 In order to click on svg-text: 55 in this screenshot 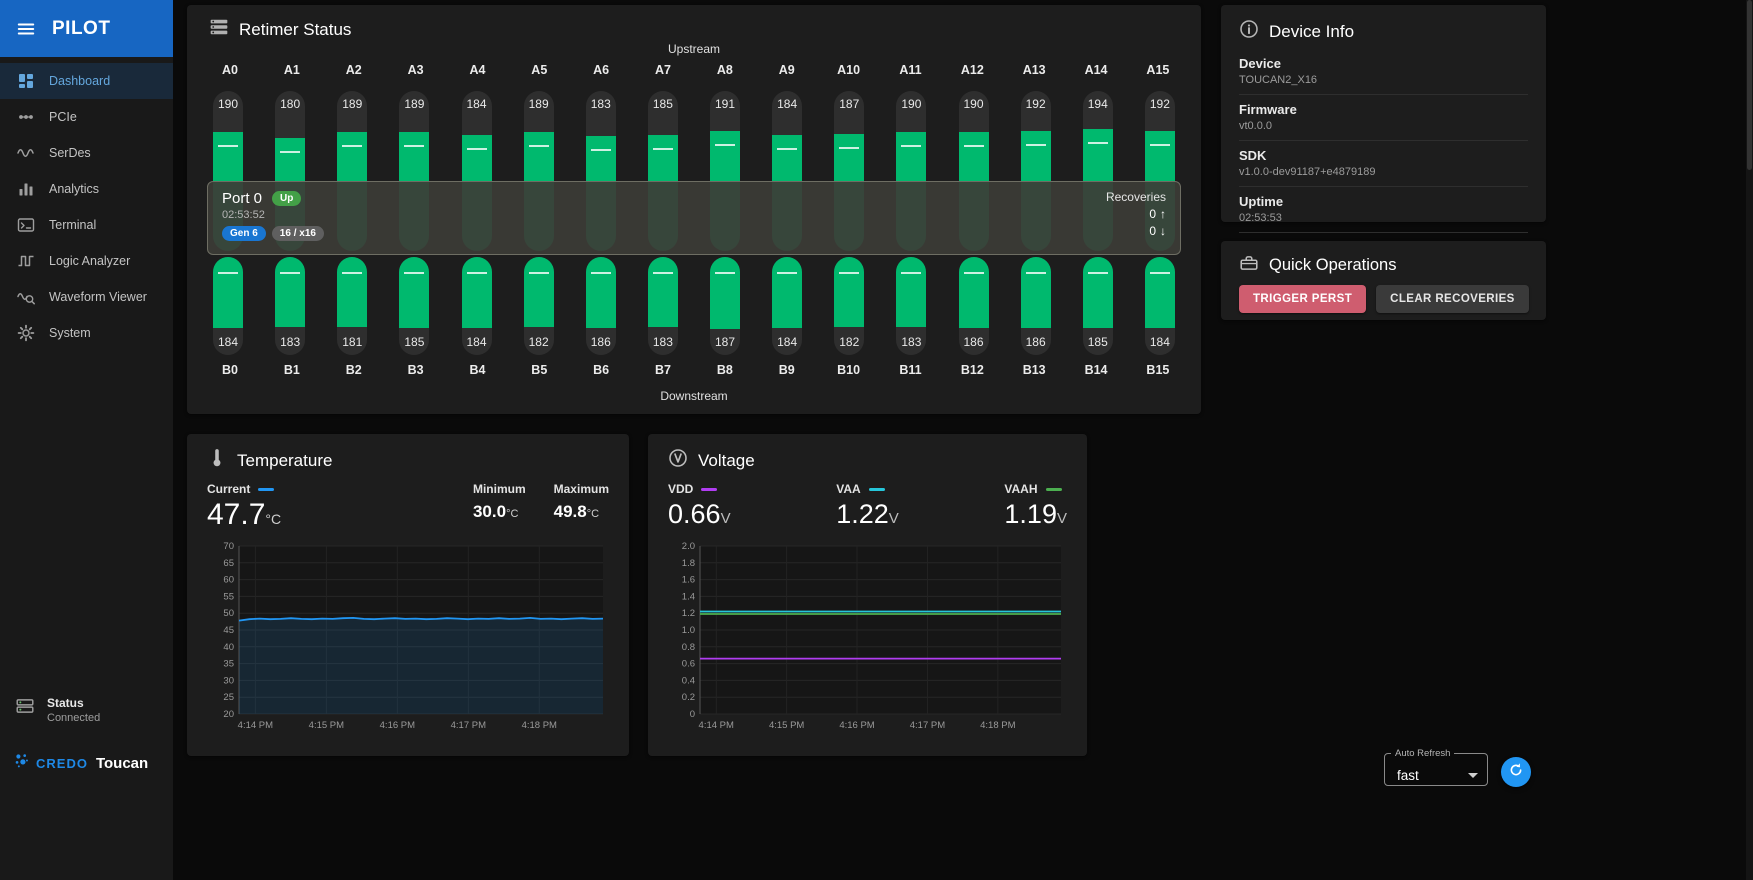, I will do `click(228, 596)`.